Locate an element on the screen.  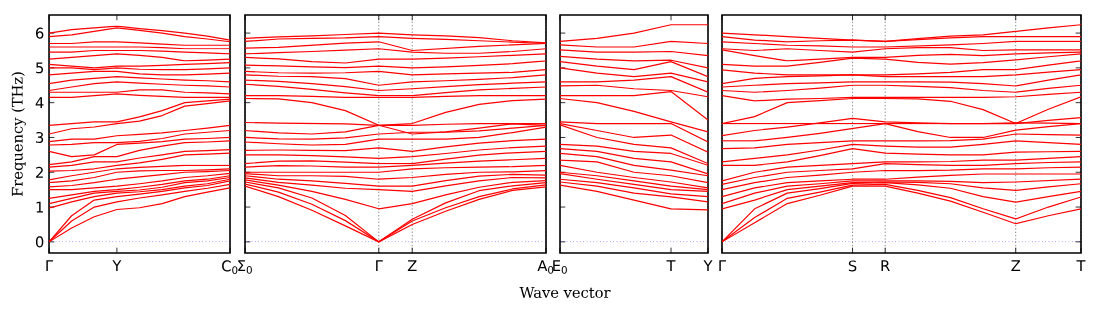
y-tick-label: 5 is located at coordinates (40, 68).